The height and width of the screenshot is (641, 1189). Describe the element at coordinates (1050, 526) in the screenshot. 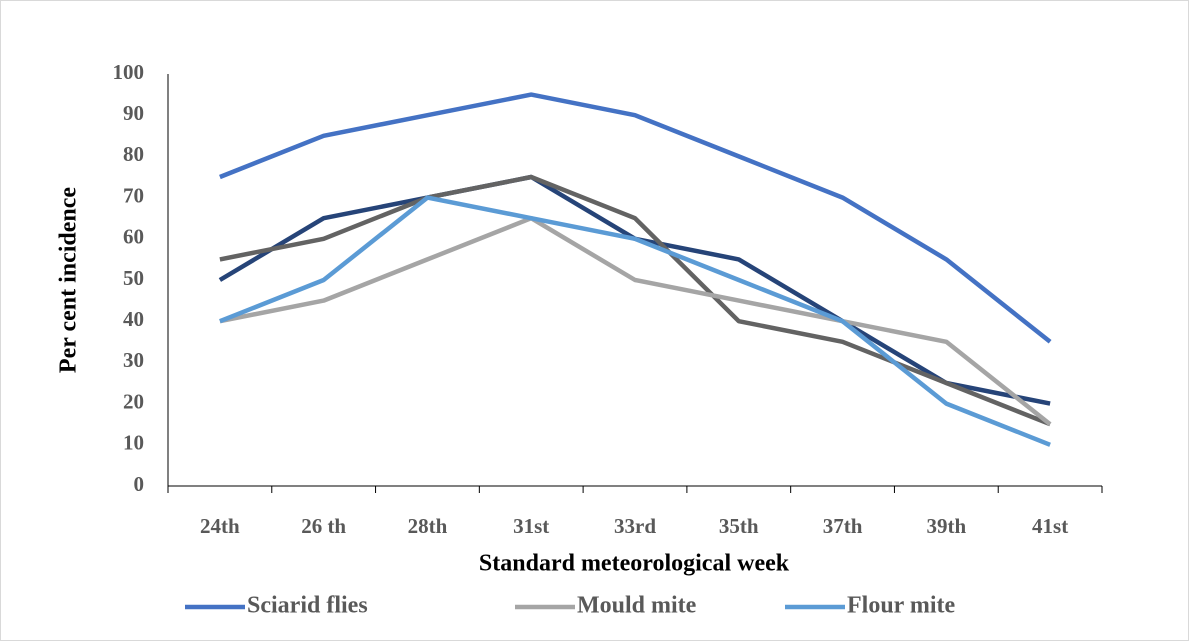

I see `x-tick-label: 41st` at that location.